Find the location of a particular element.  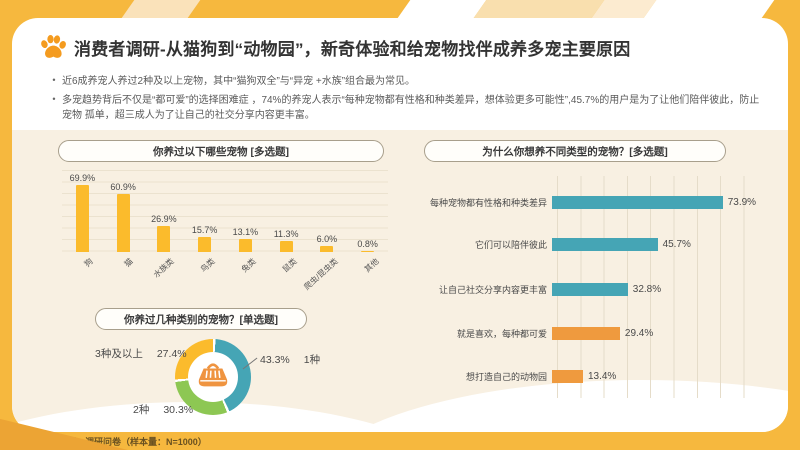

chart-title-pets-owned: 你养过以下哪些宠物 [多选题] is located at coordinates (221, 151).